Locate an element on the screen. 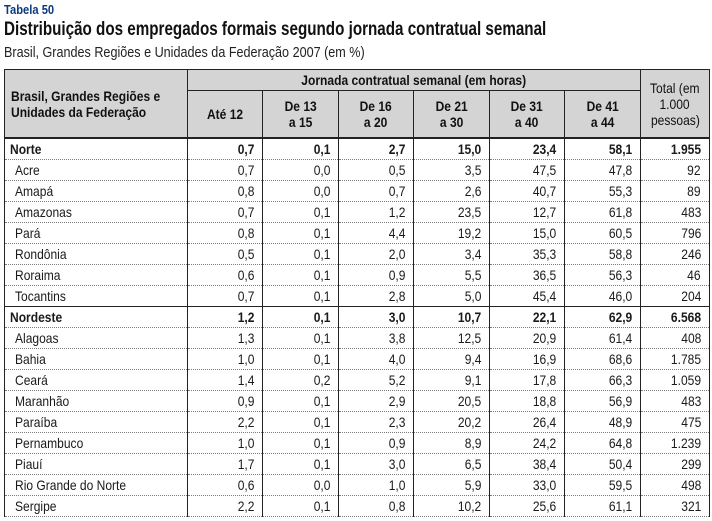 This screenshot has height=521, width=712. percent-cell: 0,2 is located at coordinates (300, 380).